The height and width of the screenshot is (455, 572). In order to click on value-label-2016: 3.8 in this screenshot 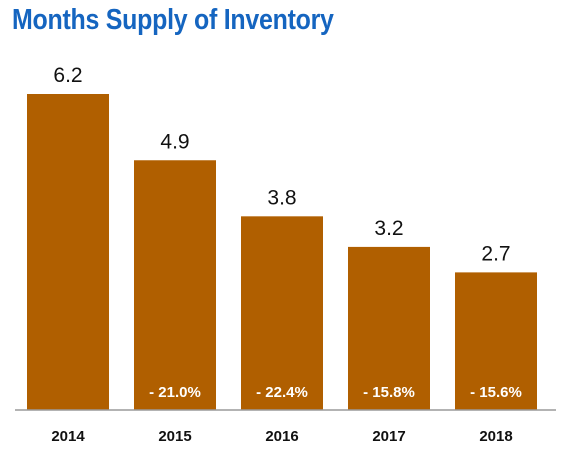, I will do `click(281, 197)`.